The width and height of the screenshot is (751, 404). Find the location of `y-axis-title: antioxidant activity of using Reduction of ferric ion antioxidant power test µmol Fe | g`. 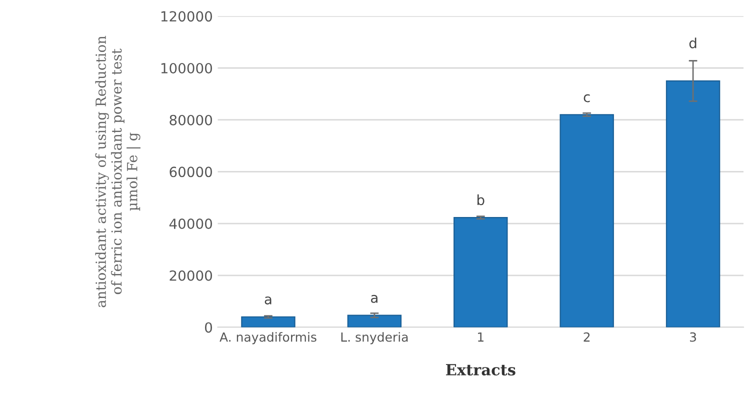

y-axis-title: antioxidant activity of using Reduction of ferric ion antioxidant power test µmol Fe | g is located at coordinates (117, 172).